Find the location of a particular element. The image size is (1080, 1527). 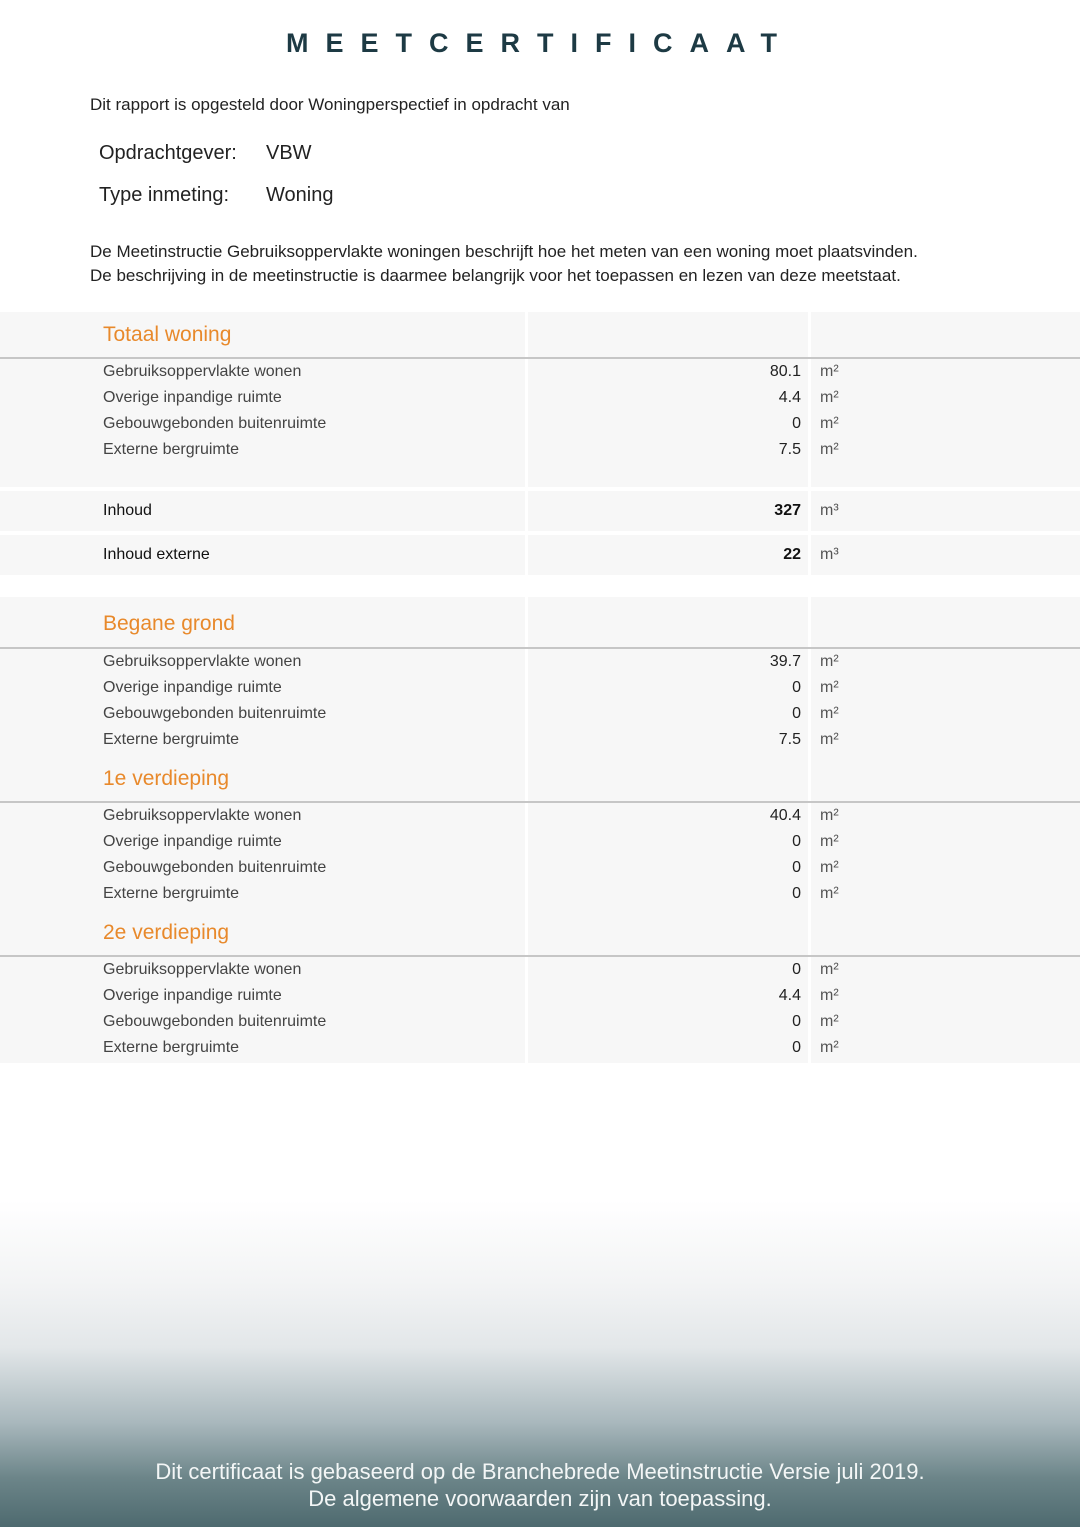

meta-key: Type inmeting: is located at coordinates (164, 195).